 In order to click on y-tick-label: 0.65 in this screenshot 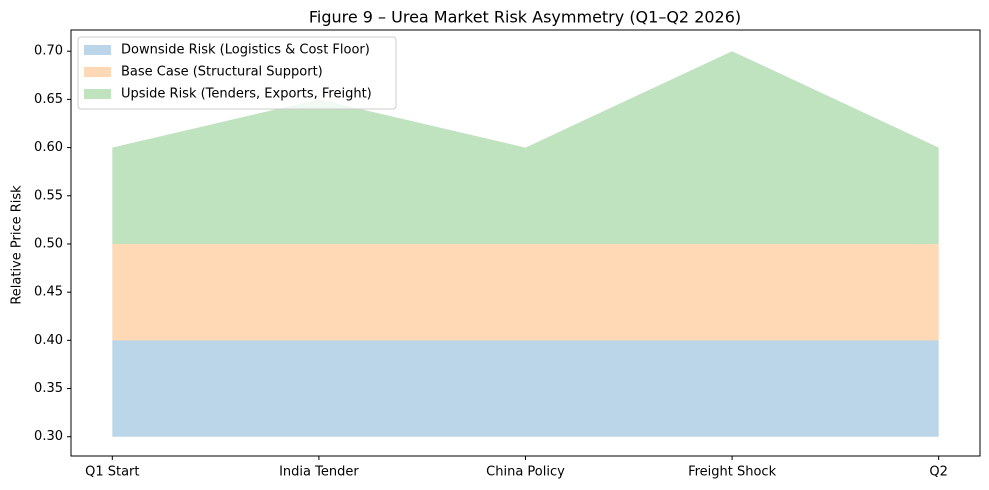, I will do `click(48, 99)`.